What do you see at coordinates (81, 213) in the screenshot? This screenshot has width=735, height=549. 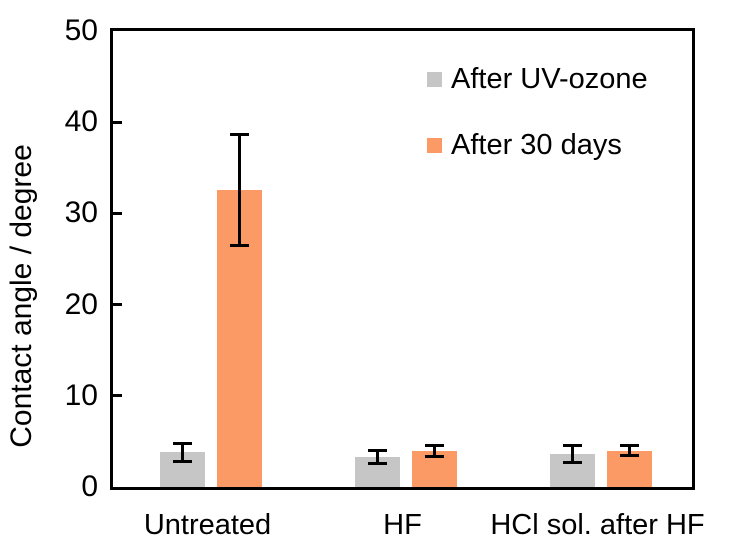 I see `y-tick-label-30: 30` at bounding box center [81, 213].